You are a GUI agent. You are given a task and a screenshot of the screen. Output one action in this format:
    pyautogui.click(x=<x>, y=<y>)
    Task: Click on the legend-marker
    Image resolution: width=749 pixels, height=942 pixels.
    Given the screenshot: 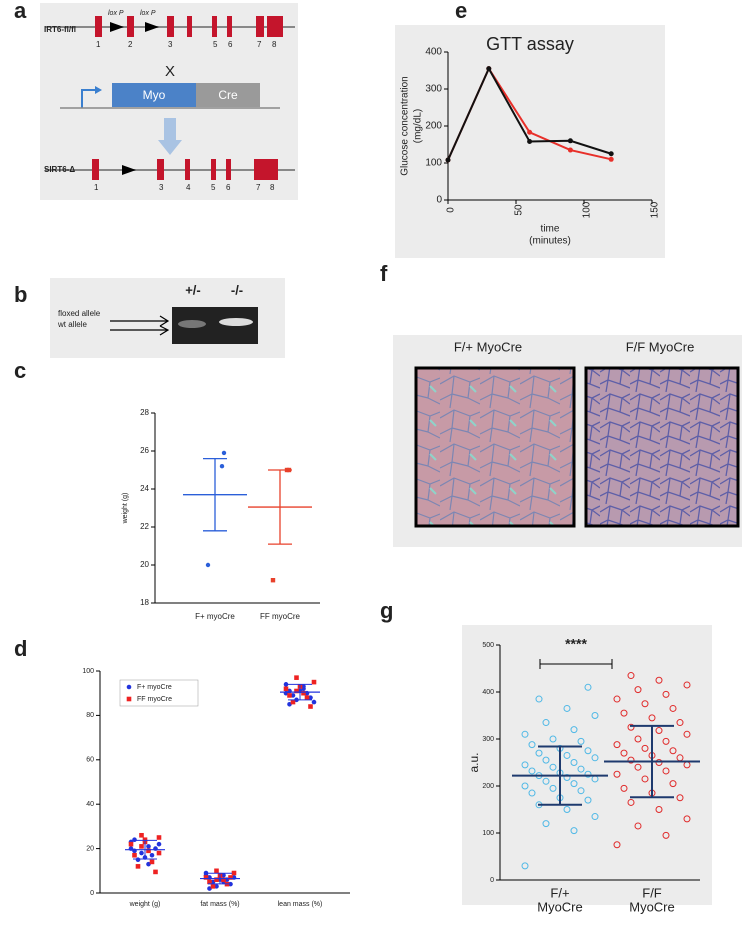 What is the action you would take?
    pyautogui.click(x=129, y=687)
    